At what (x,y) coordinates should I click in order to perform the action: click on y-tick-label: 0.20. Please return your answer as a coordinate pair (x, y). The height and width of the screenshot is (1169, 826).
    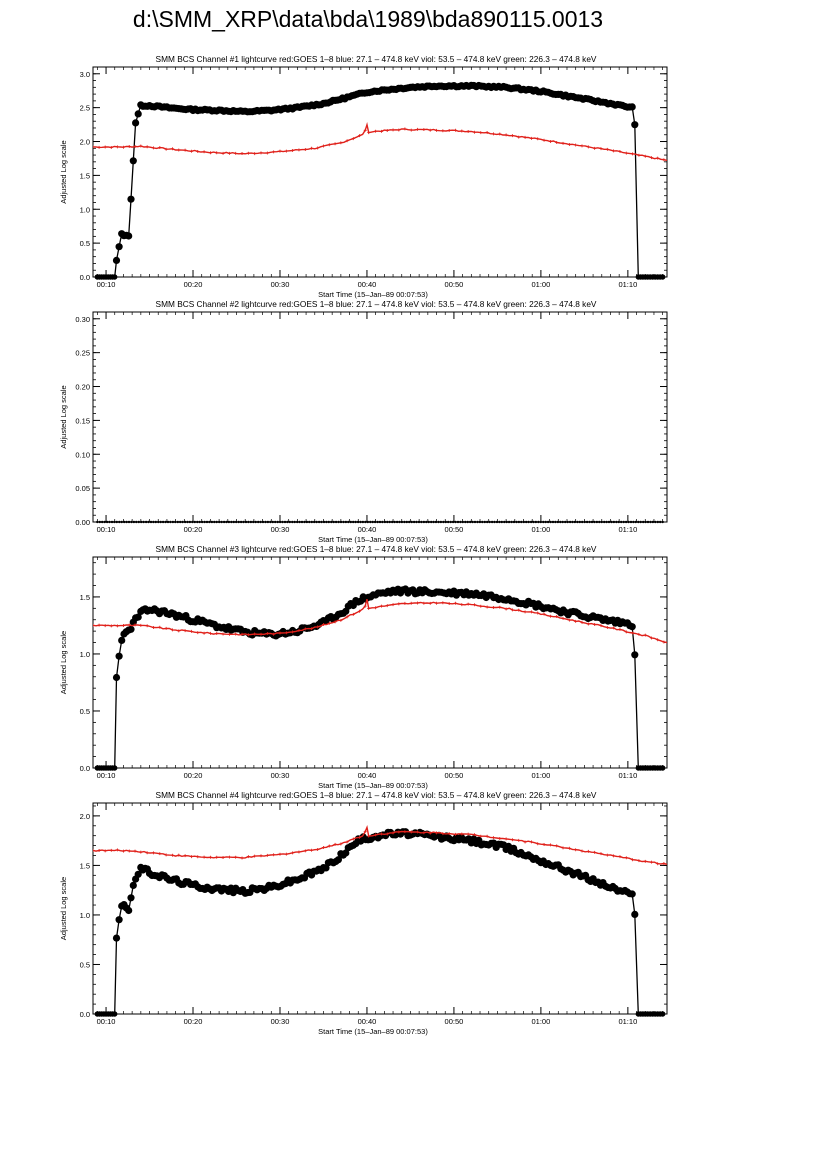
    Looking at the image, I should click on (82, 387).